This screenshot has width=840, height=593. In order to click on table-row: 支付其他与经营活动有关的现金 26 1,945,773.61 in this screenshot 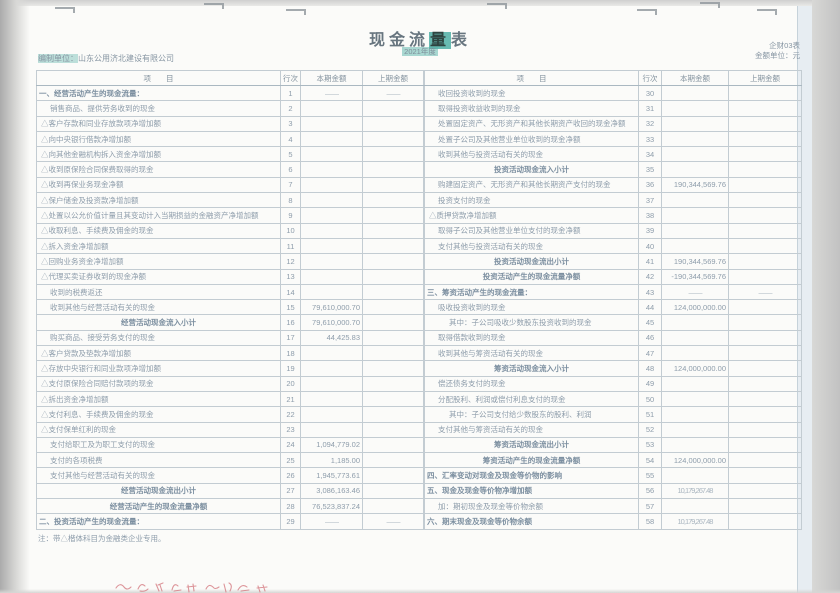, I will do `click(230, 475)`.